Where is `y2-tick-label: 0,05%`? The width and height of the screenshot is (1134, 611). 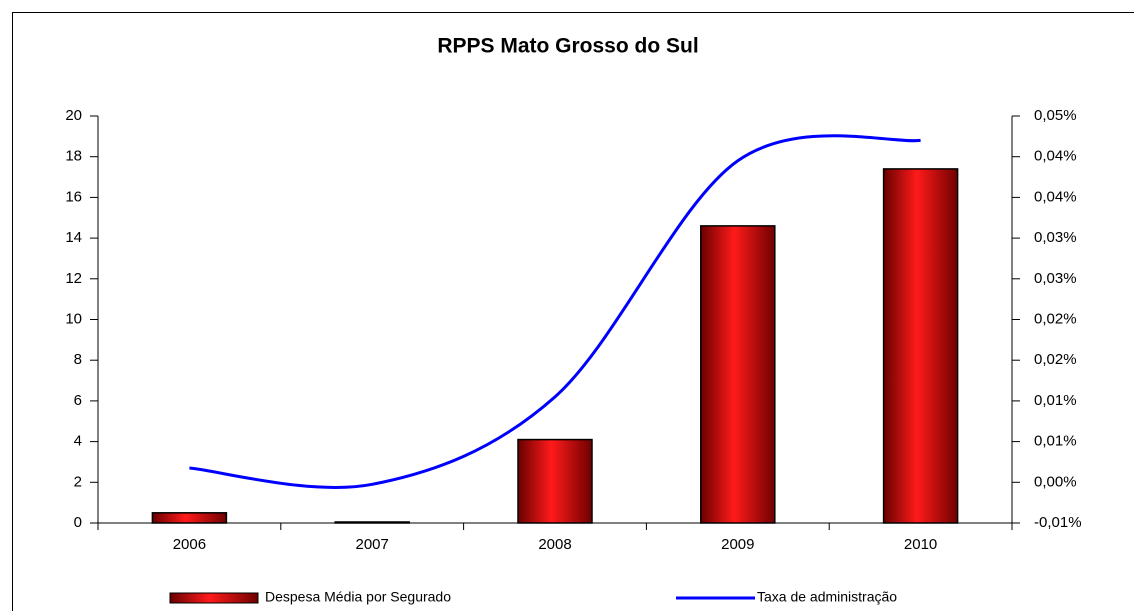
y2-tick-label: 0,05% is located at coordinates (1055, 115).